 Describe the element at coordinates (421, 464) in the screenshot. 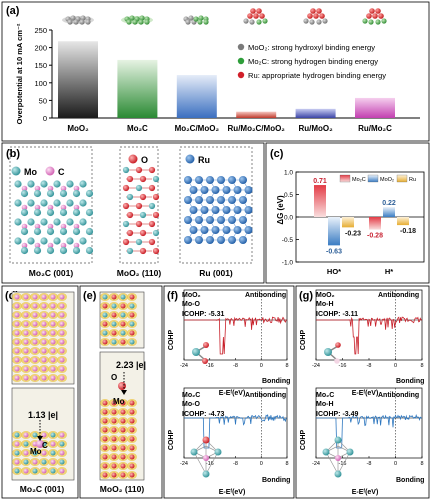

I see `cohp-x-tick-label: 8` at that location.